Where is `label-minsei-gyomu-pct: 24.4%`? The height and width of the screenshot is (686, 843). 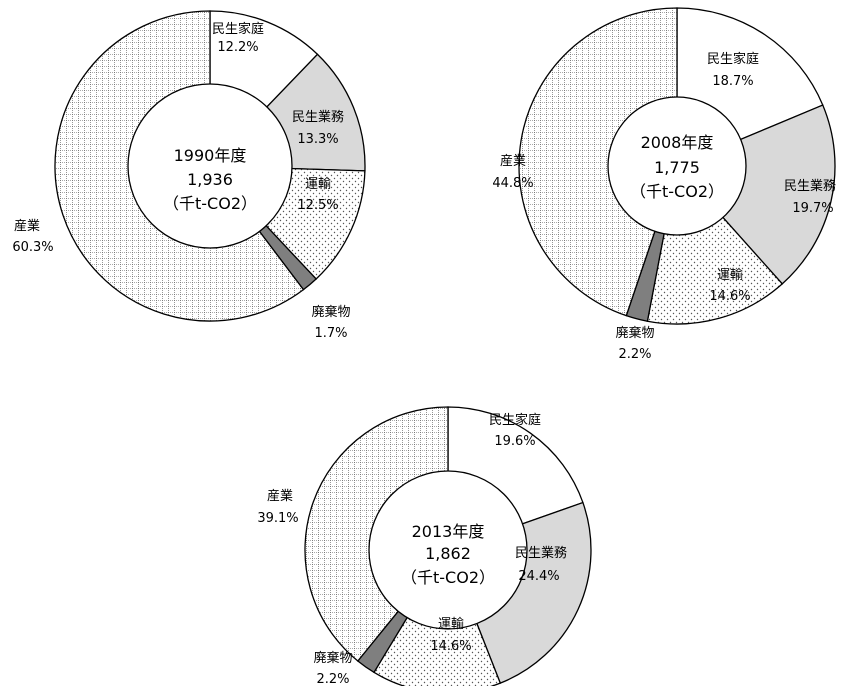 label-minsei-gyomu-pct: 24.4% is located at coordinates (538, 576).